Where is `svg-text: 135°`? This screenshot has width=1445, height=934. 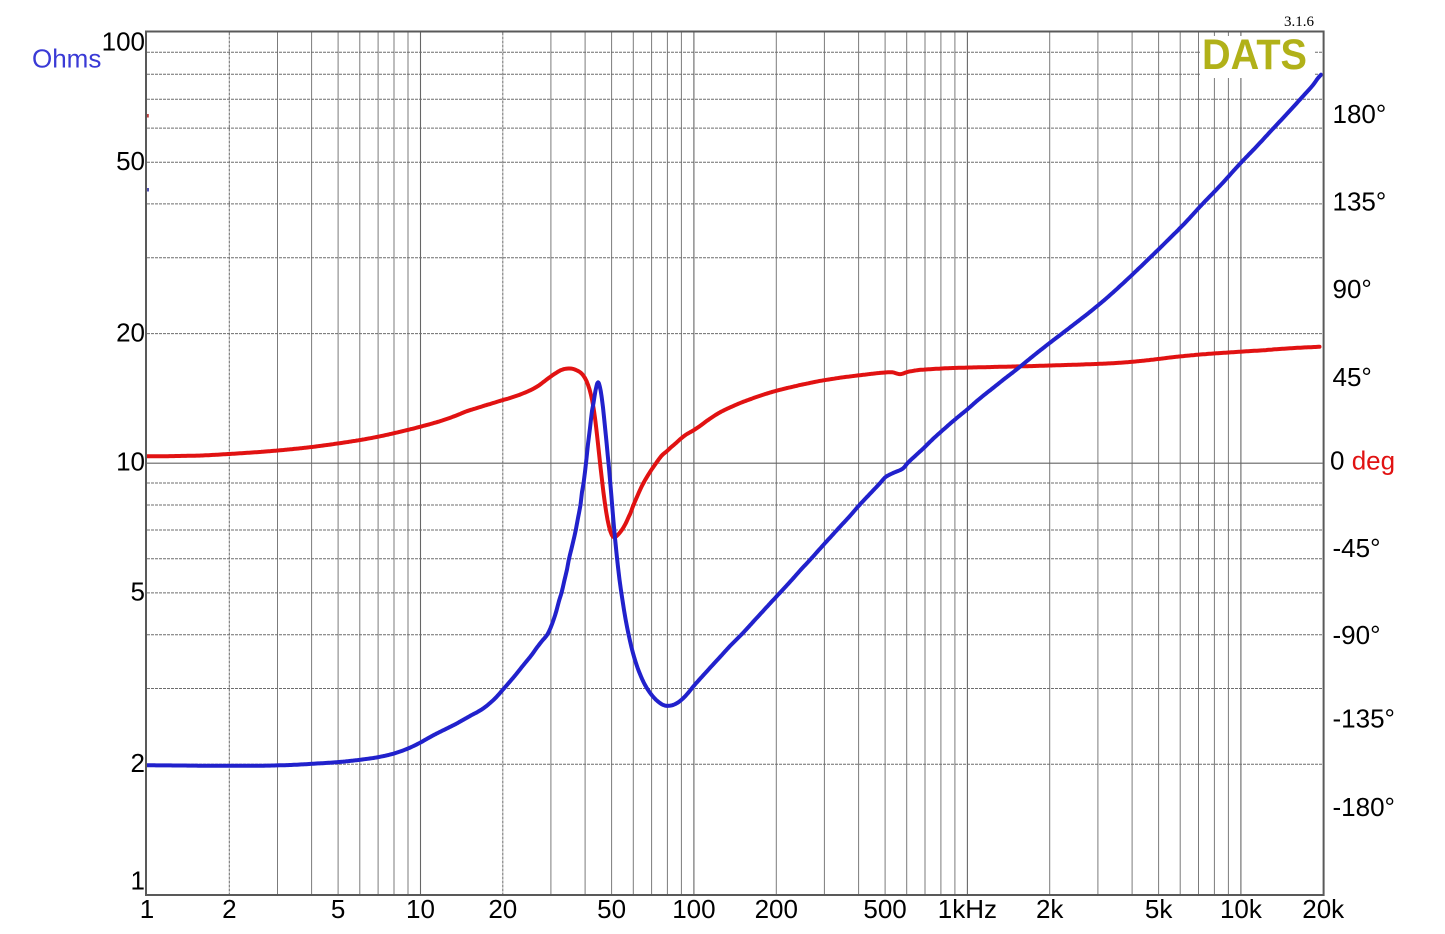 svg-text: 135° is located at coordinates (1360, 202).